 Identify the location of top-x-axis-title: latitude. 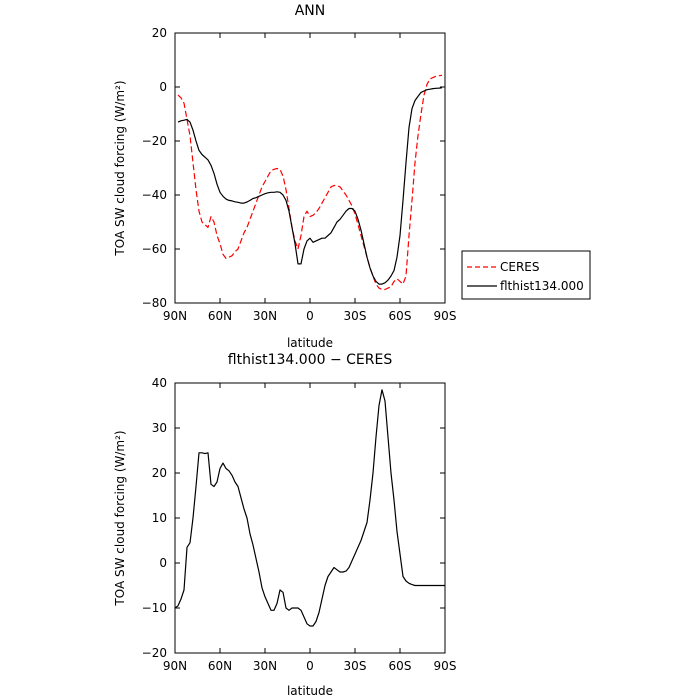
(310, 343).